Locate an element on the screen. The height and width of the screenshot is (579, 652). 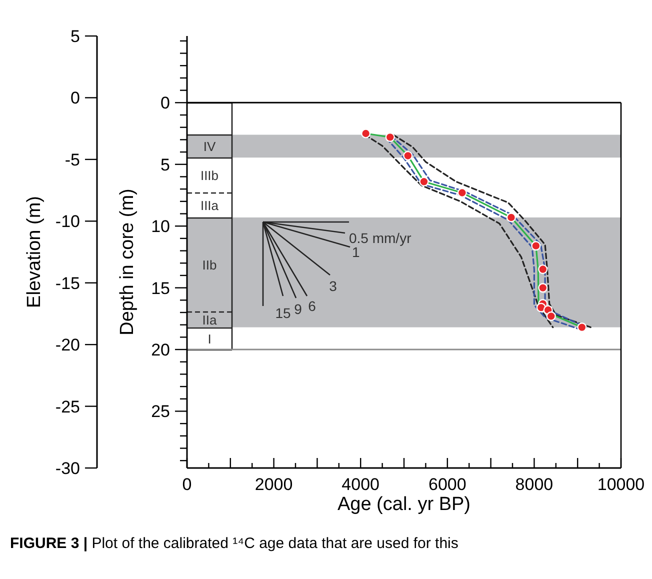
annotation: 1 is located at coordinates (356, 252).